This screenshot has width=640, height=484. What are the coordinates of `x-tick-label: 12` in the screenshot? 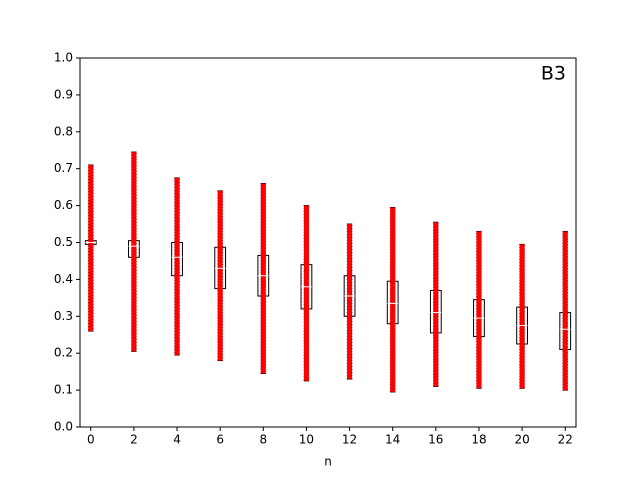 It's located at (349, 440).